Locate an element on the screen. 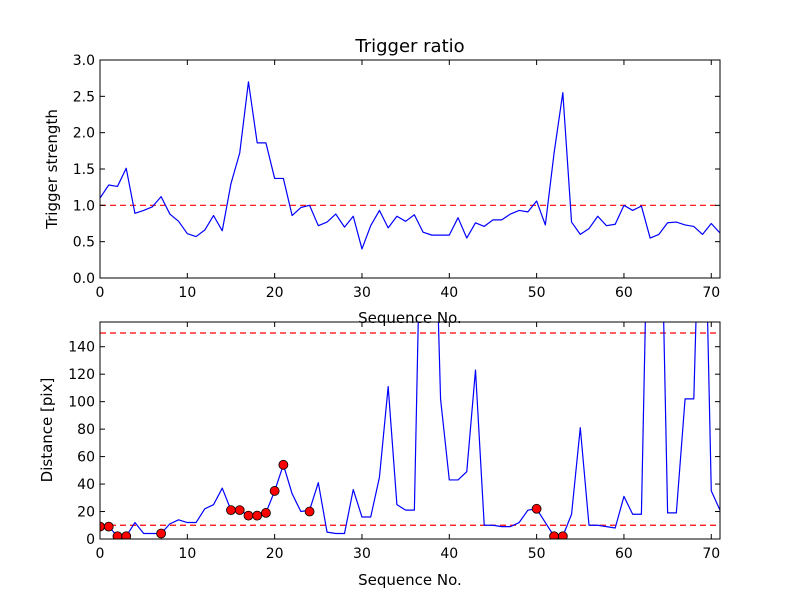 Image resolution: width=800 pixels, height=600 pixels. bottom-y-tick-label: 60 is located at coordinates (86, 458).